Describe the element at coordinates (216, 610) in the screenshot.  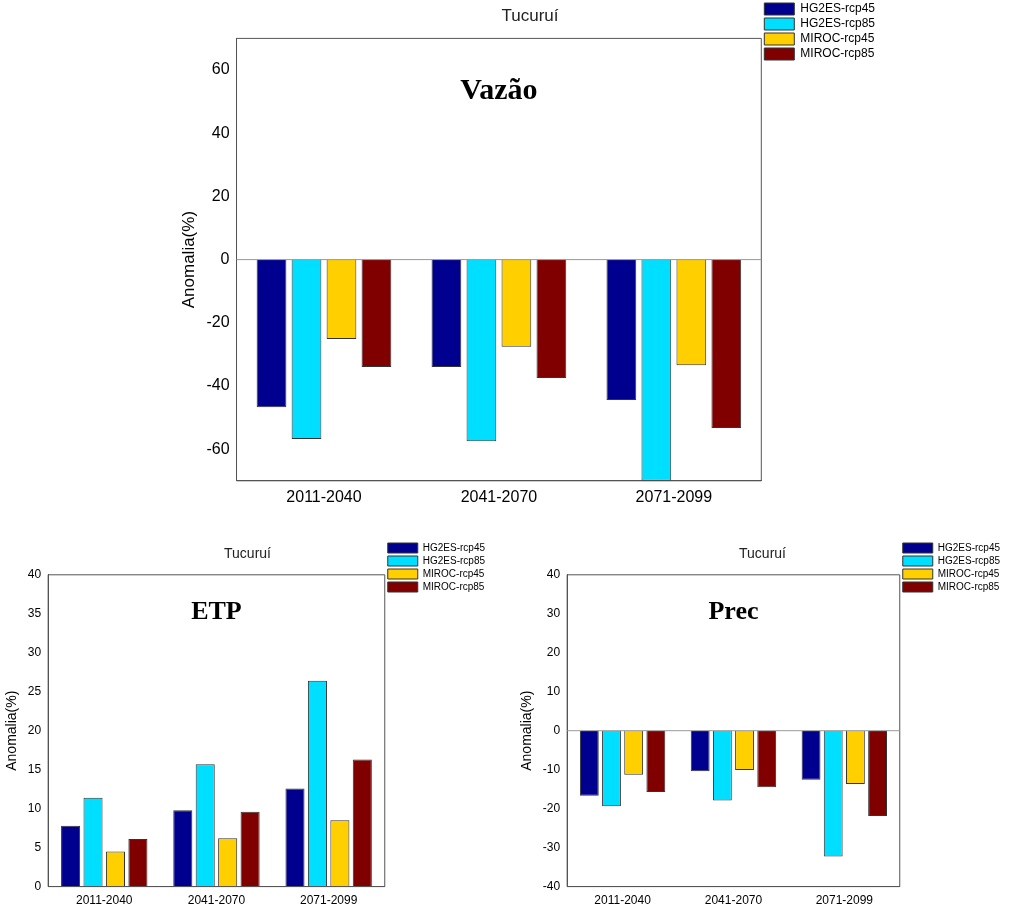
I see `annotation: ETP` at that location.